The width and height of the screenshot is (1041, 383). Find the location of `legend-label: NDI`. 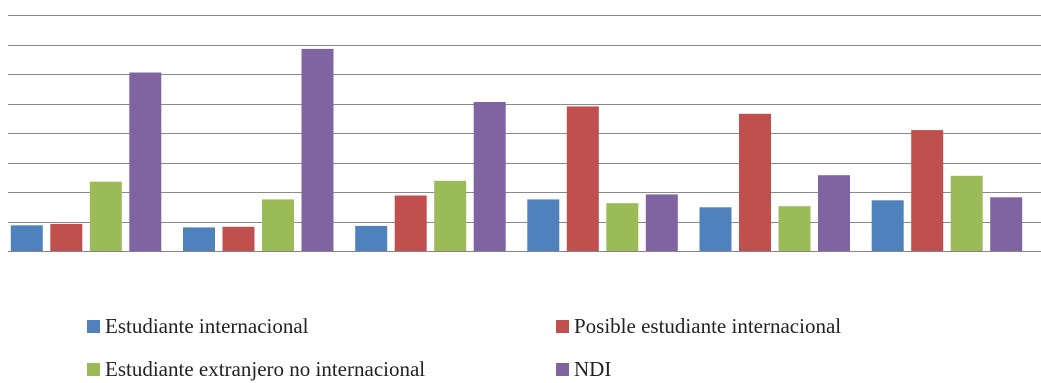

legend-label: NDI is located at coordinates (593, 369).